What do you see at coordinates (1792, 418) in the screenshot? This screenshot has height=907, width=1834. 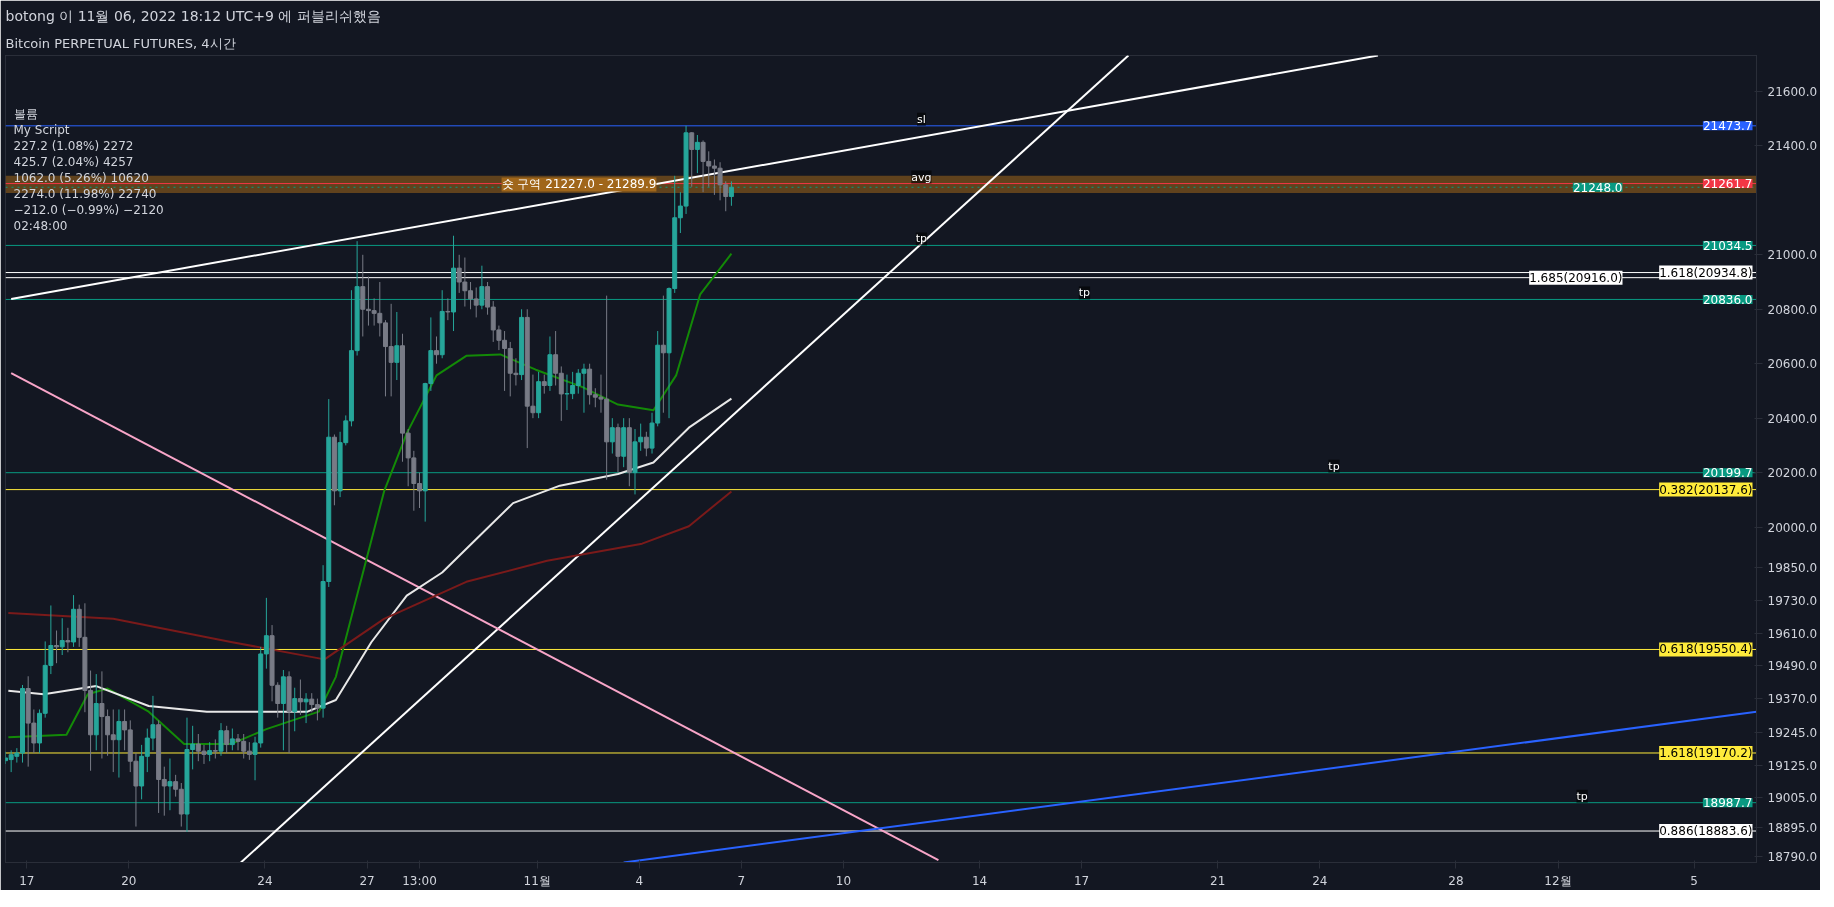 I see `y-tick-label: 20400.0` at bounding box center [1792, 418].